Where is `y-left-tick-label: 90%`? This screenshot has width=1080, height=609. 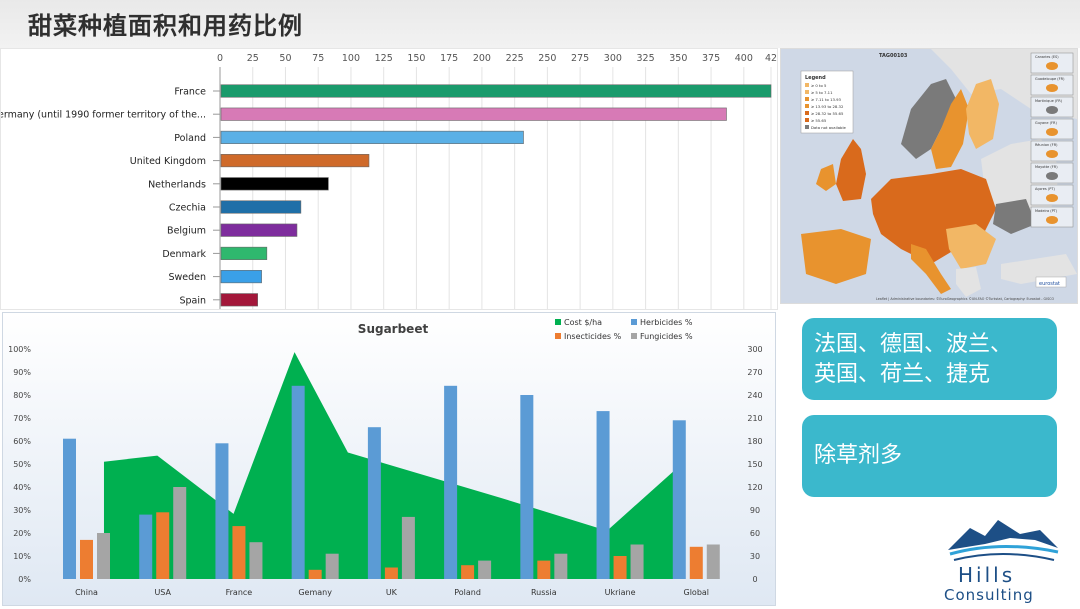
y-left-tick-label: 90% is located at coordinates (22, 372).